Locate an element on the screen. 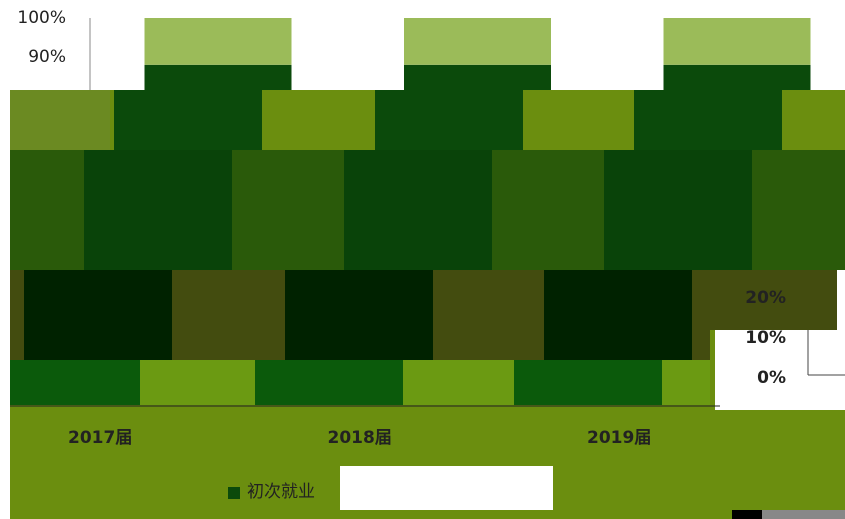 The width and height of the screenshot is (845, 519). y-tick-label: 90% is located at coordinates (47, 57).